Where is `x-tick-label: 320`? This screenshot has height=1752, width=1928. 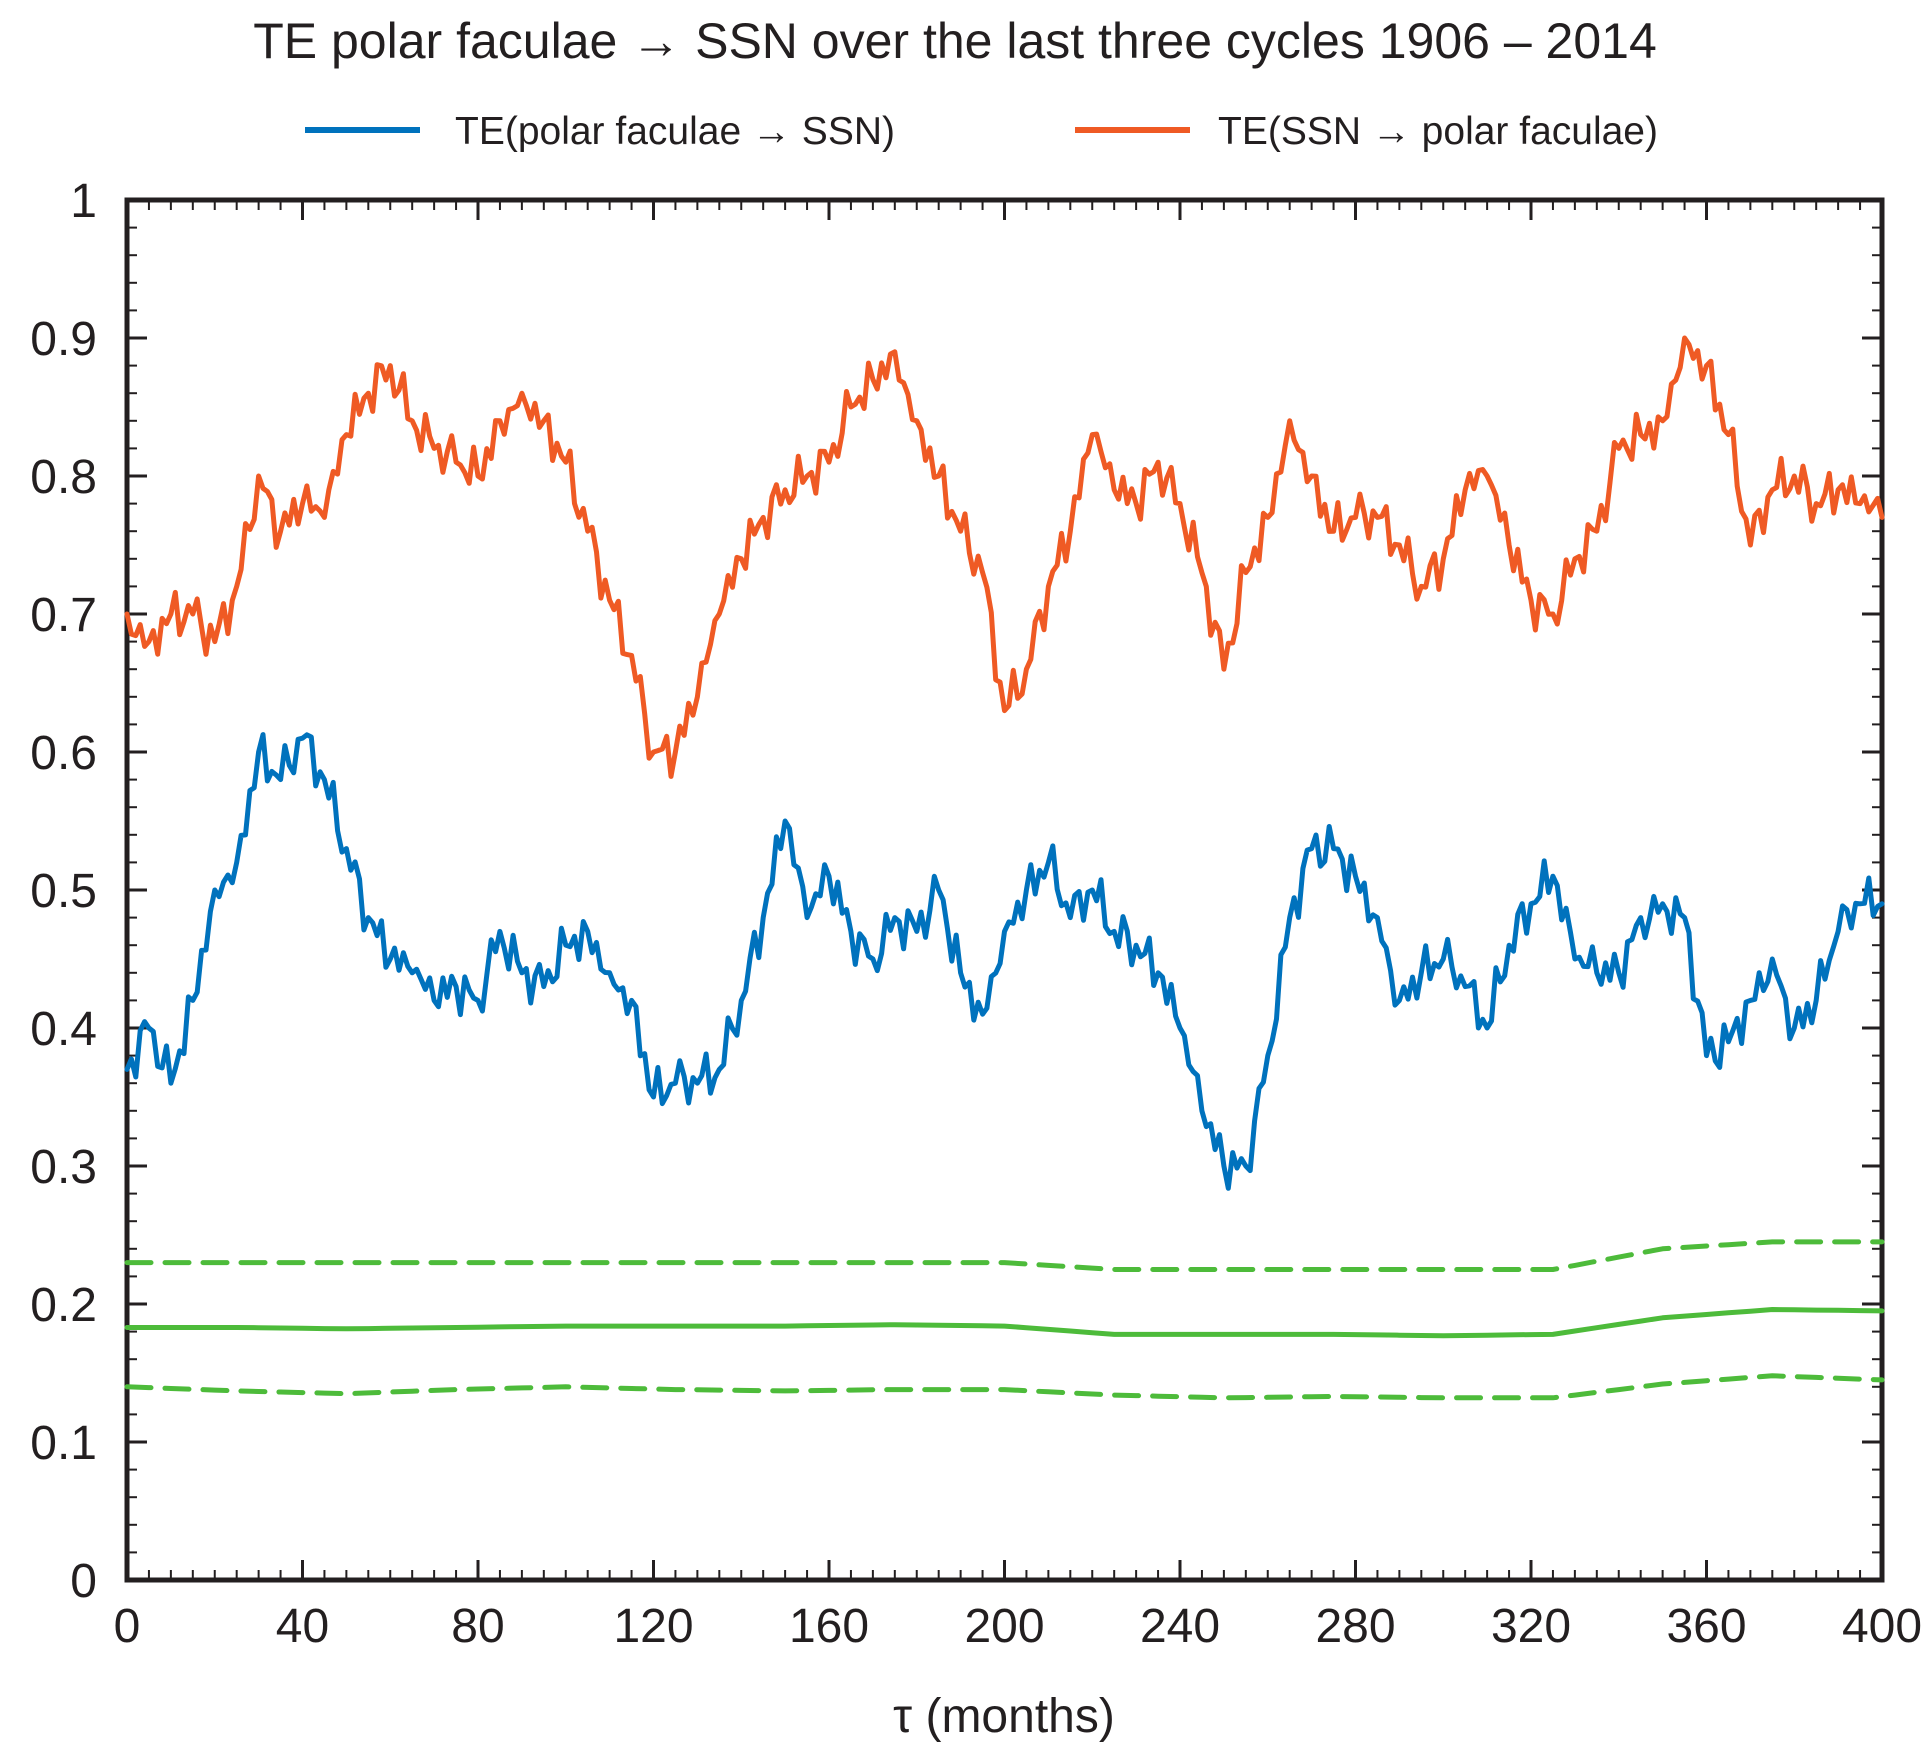 x-tick-label: 320 is located at coordinates (1531, 1626).